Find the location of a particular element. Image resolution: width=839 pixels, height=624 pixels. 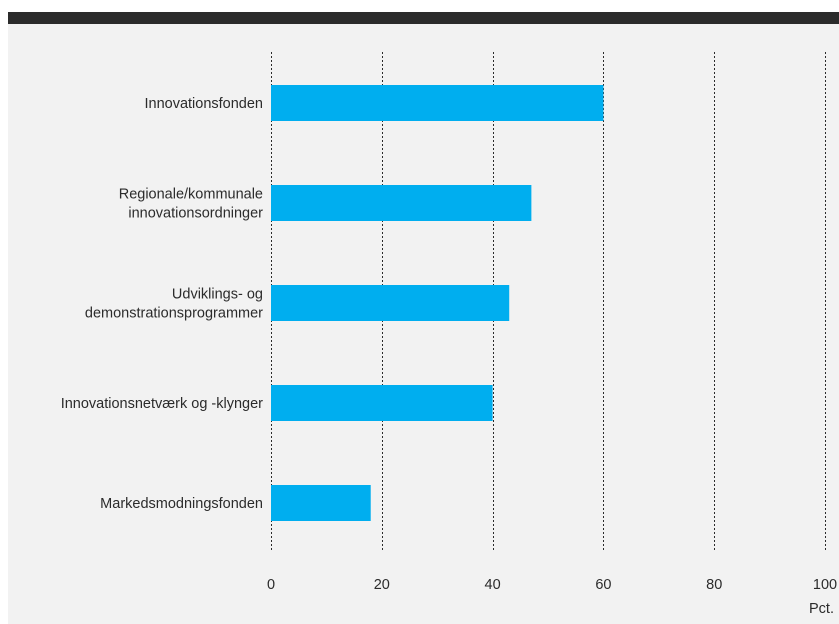

x-tick-label: 20 is located at coordinates (382, 585).